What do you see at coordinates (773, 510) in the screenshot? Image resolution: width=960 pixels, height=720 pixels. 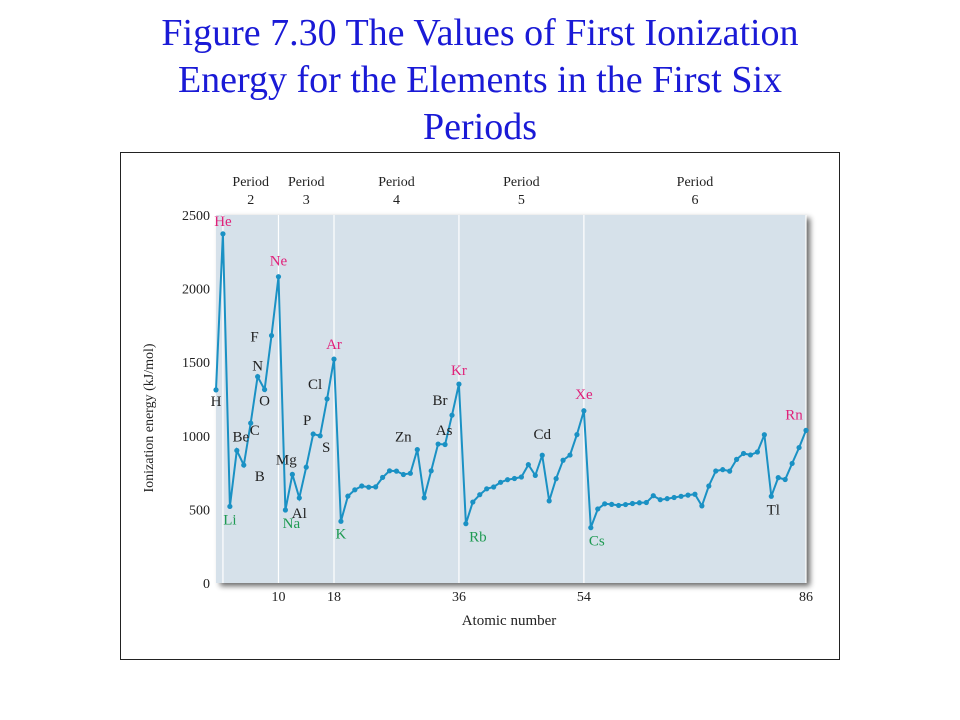 I see `element-label: Tl` at bounding box center [773, 510].